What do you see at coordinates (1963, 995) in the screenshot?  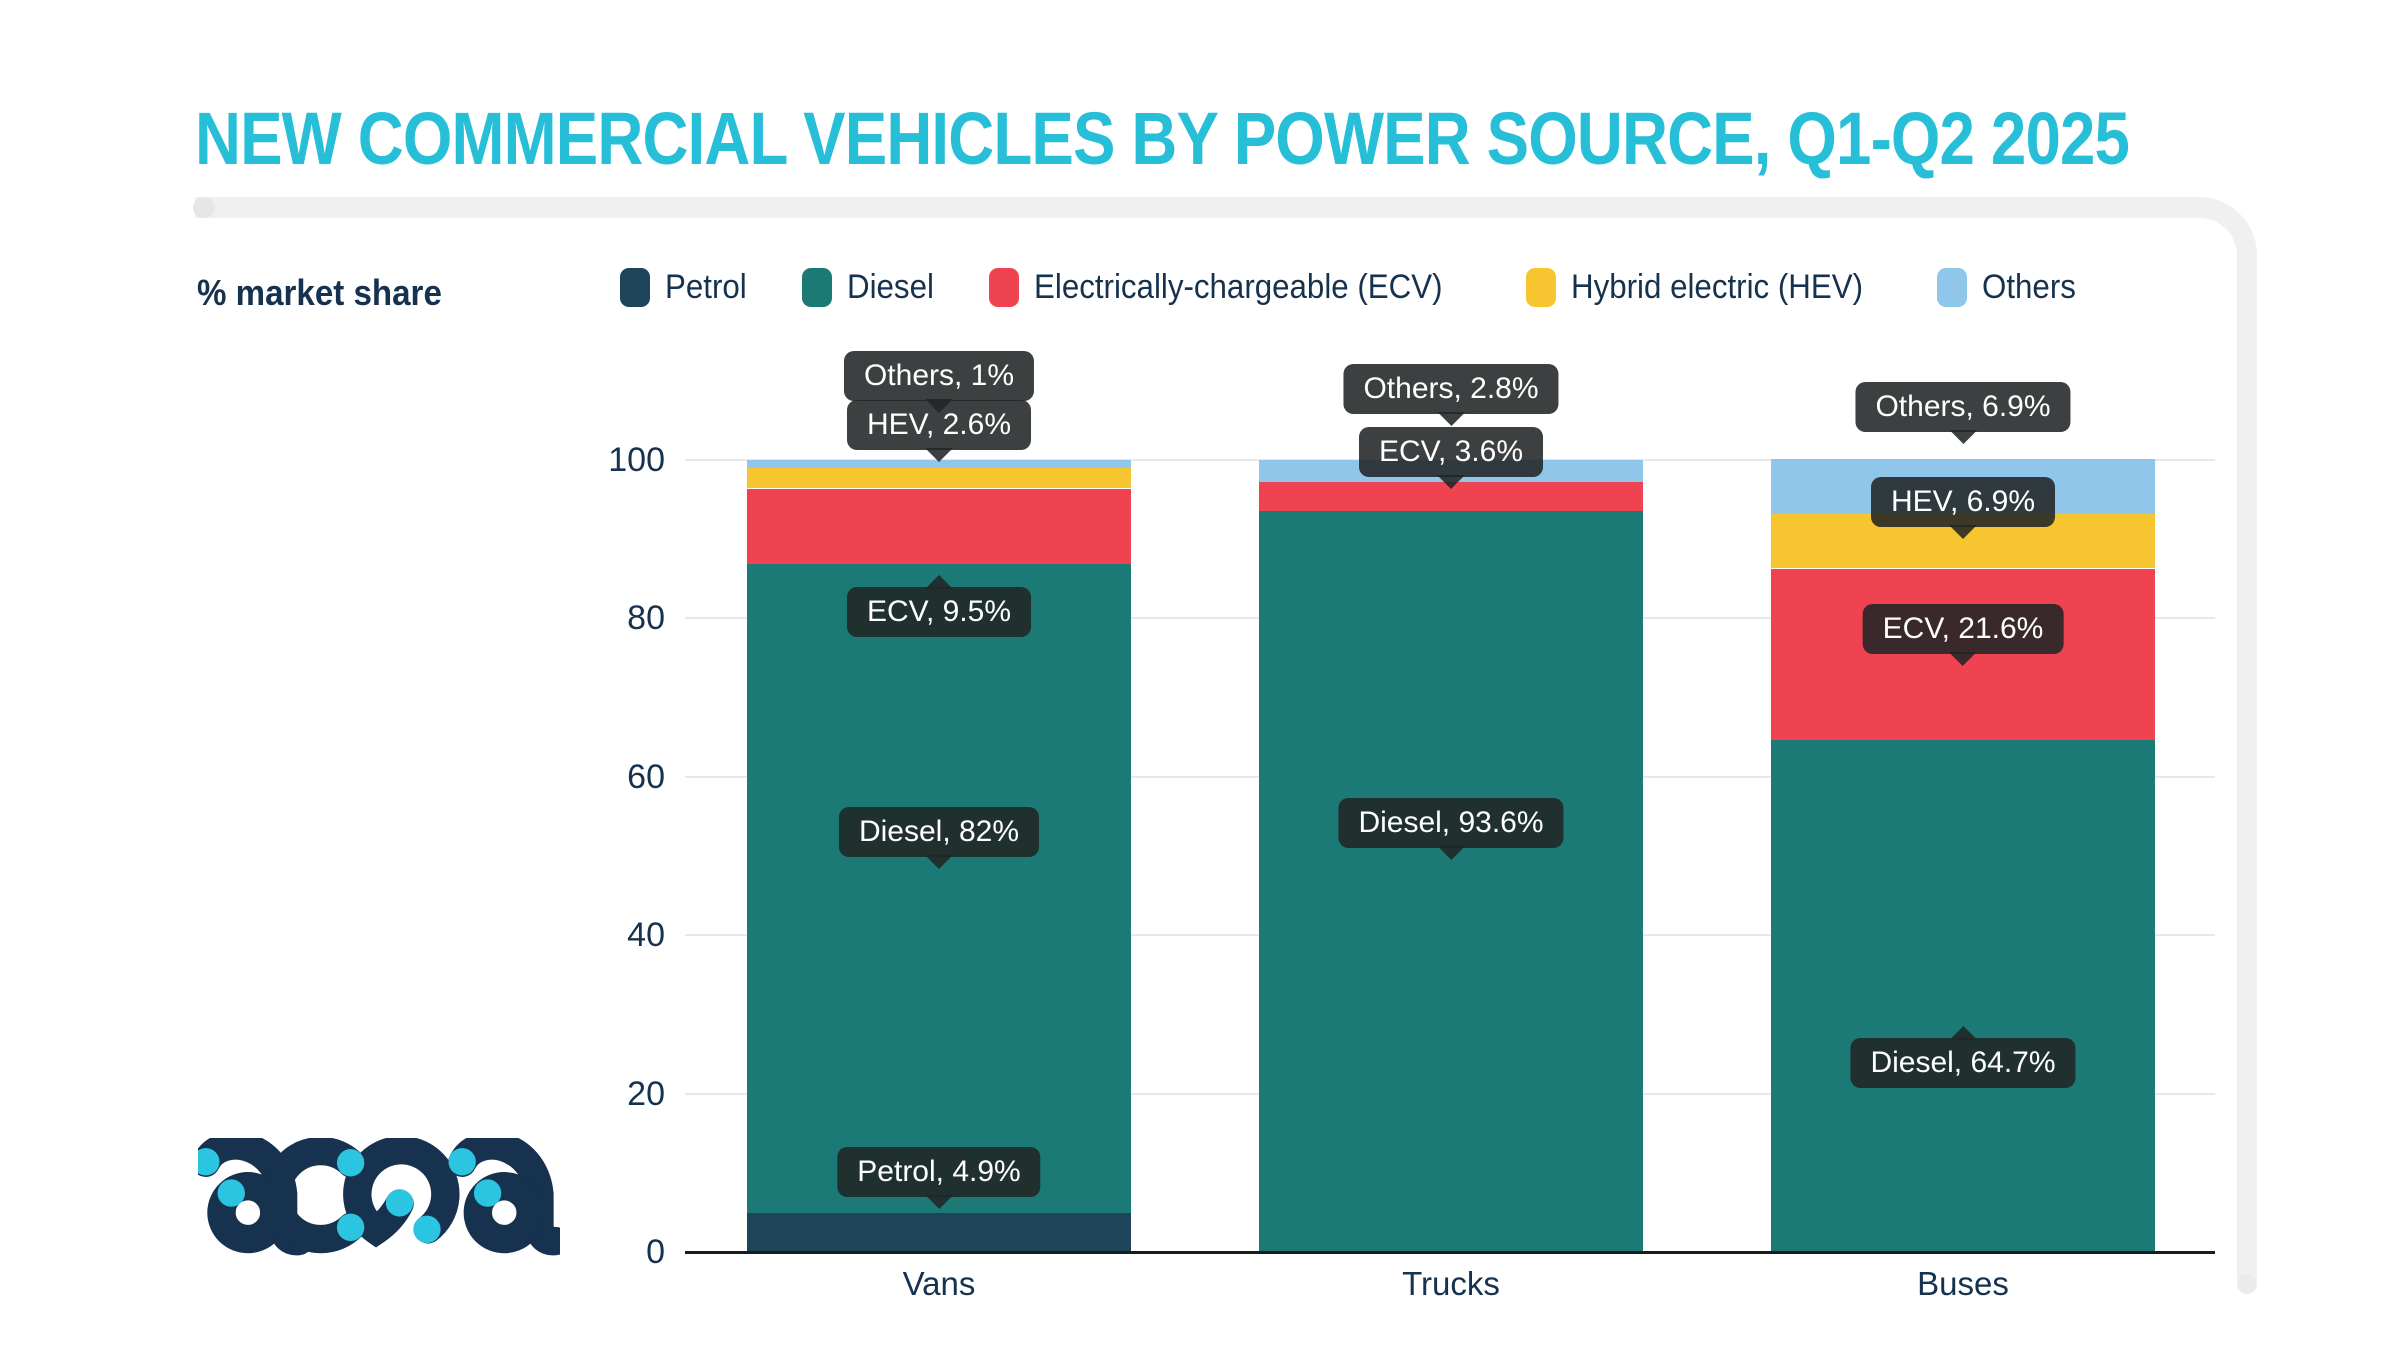 I see `bar-segment-buses-diesel` at bounding box center [1963, 995].